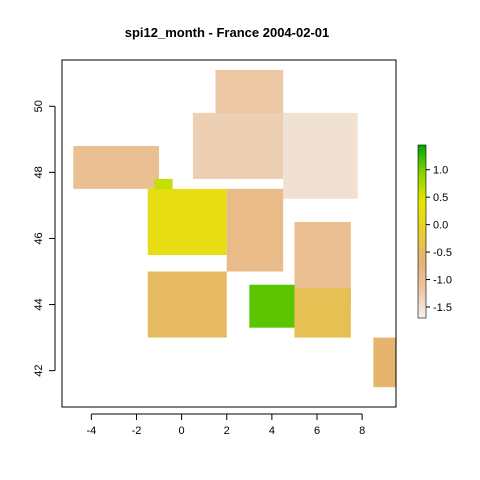  Describe the element at coordinates (238, 145) in the screenshot. I see `raster-region-paris-basin` at that location.